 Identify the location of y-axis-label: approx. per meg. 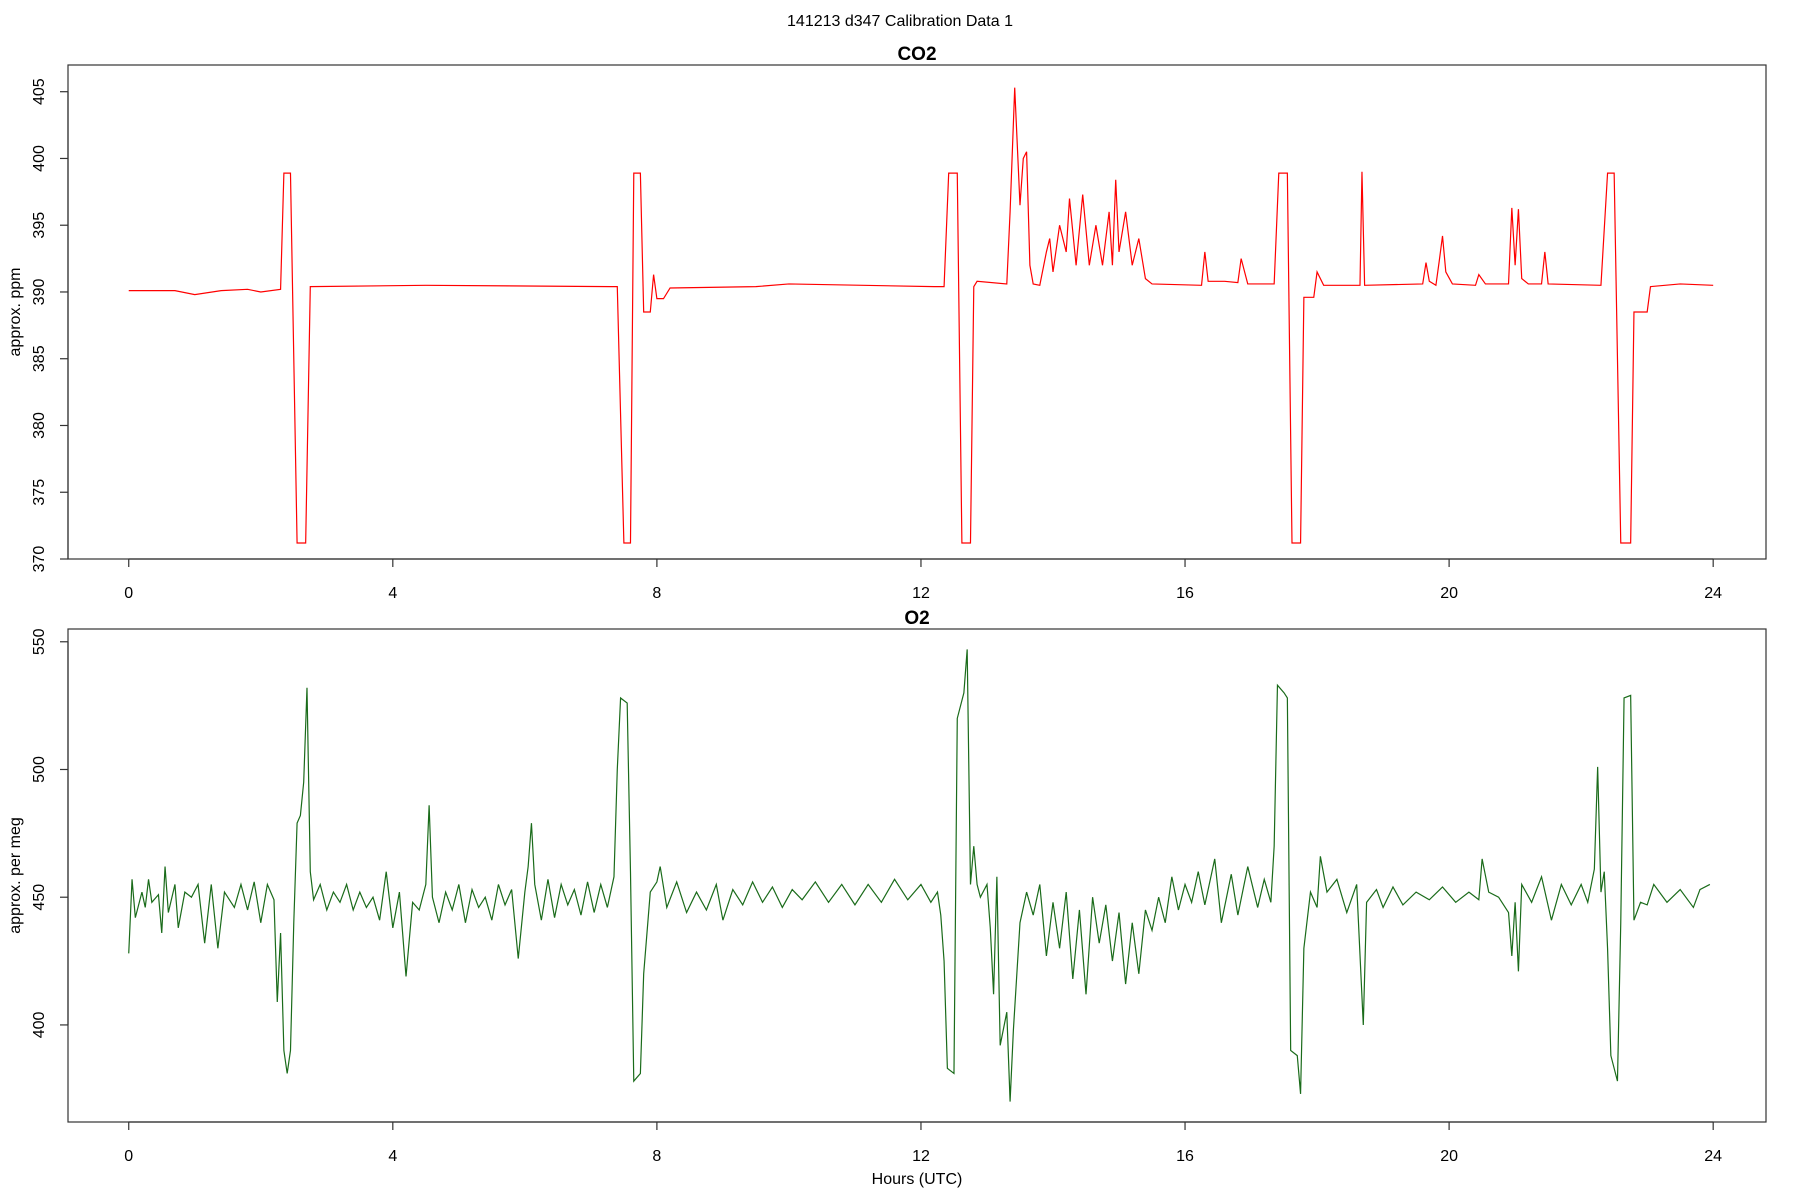
(15, 875).